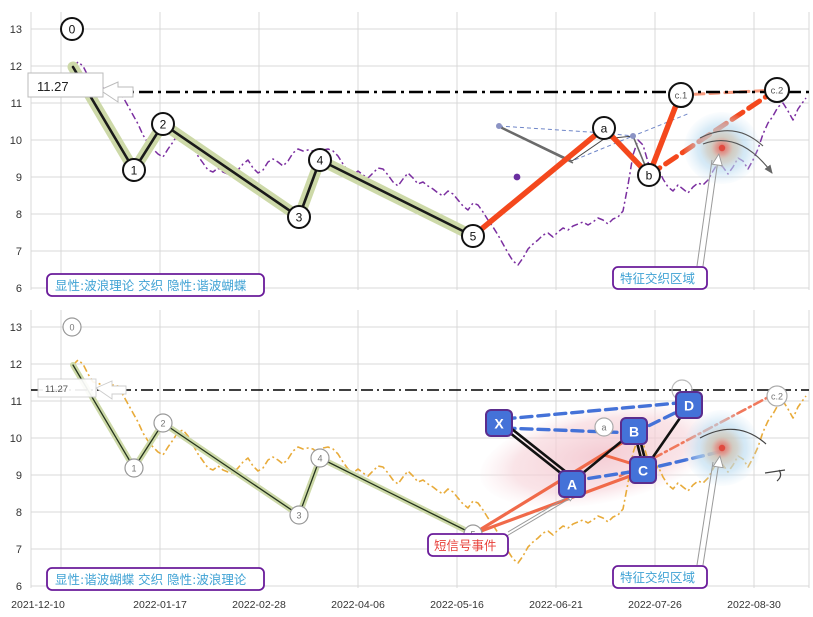 The image size is (813, 617). I want to click on svg-text: 2, so click(162, 424).